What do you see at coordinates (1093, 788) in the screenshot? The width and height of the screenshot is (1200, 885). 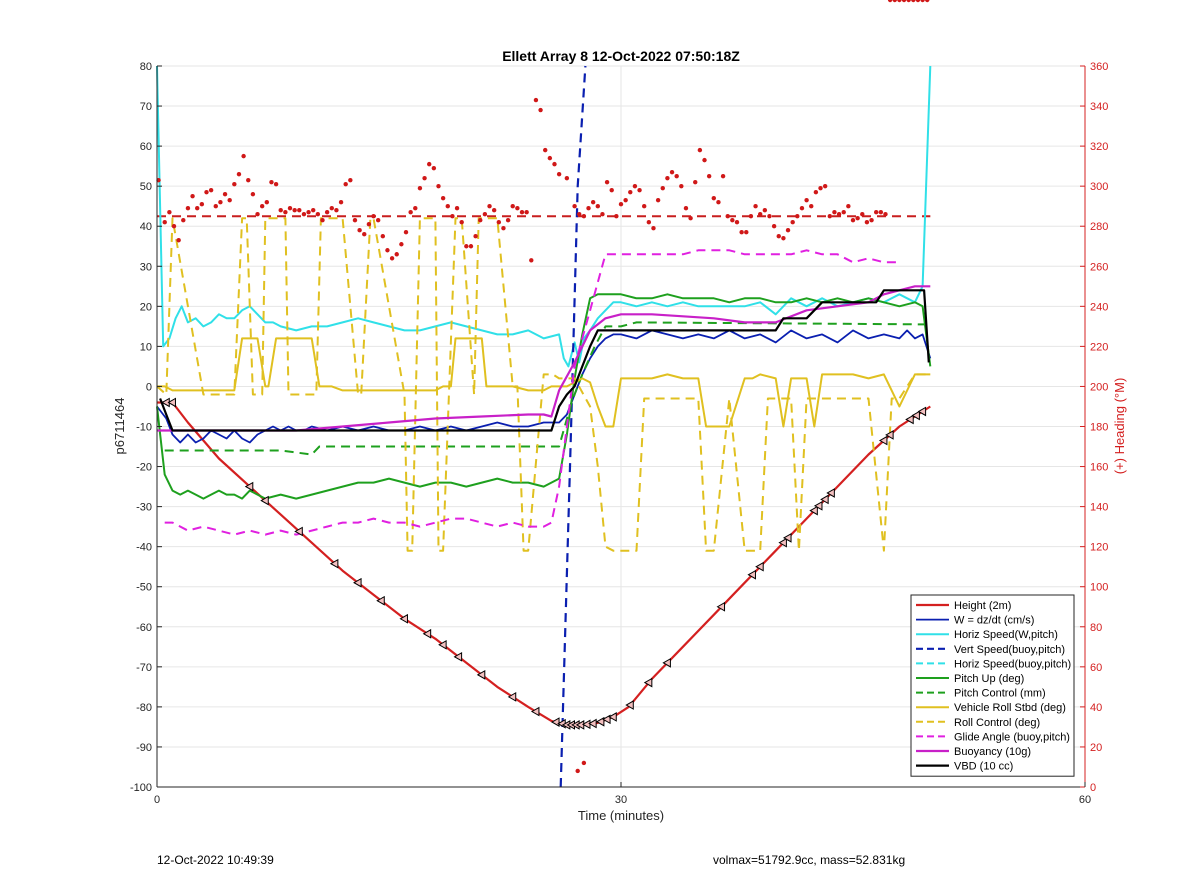 I see `y2-tick-label: 0` at bounding box center [1093, 788].